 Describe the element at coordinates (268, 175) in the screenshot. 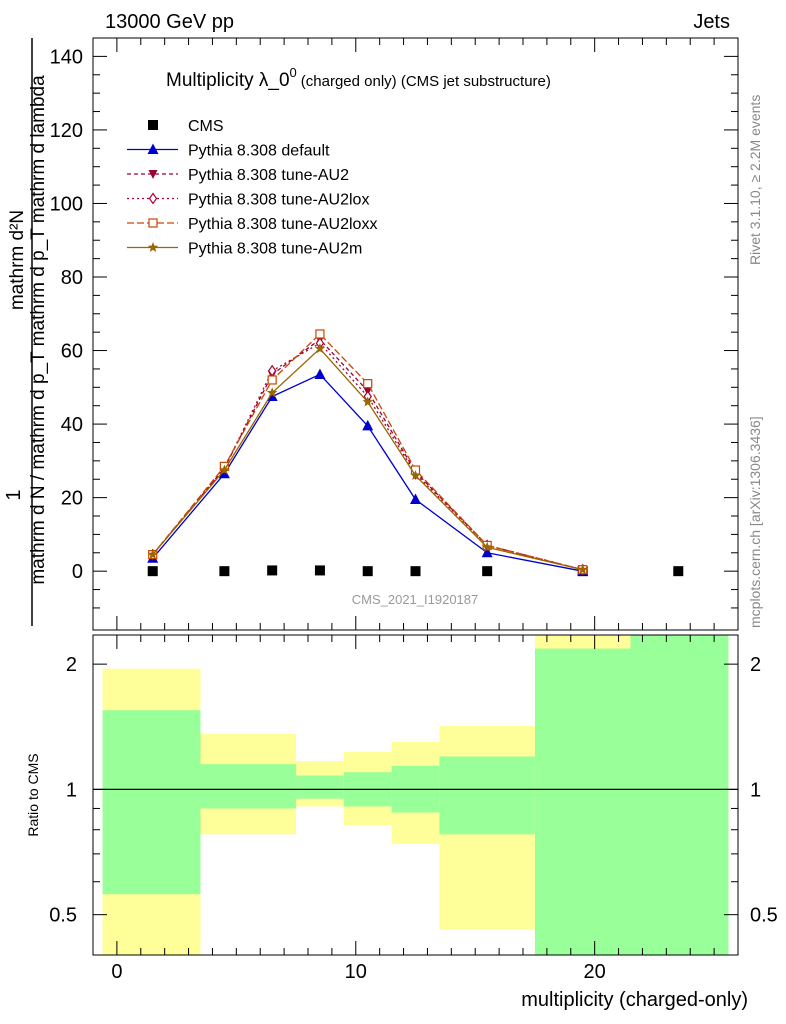

I see `legend-label: Pythia 8.308 tune-AU2` at that location.